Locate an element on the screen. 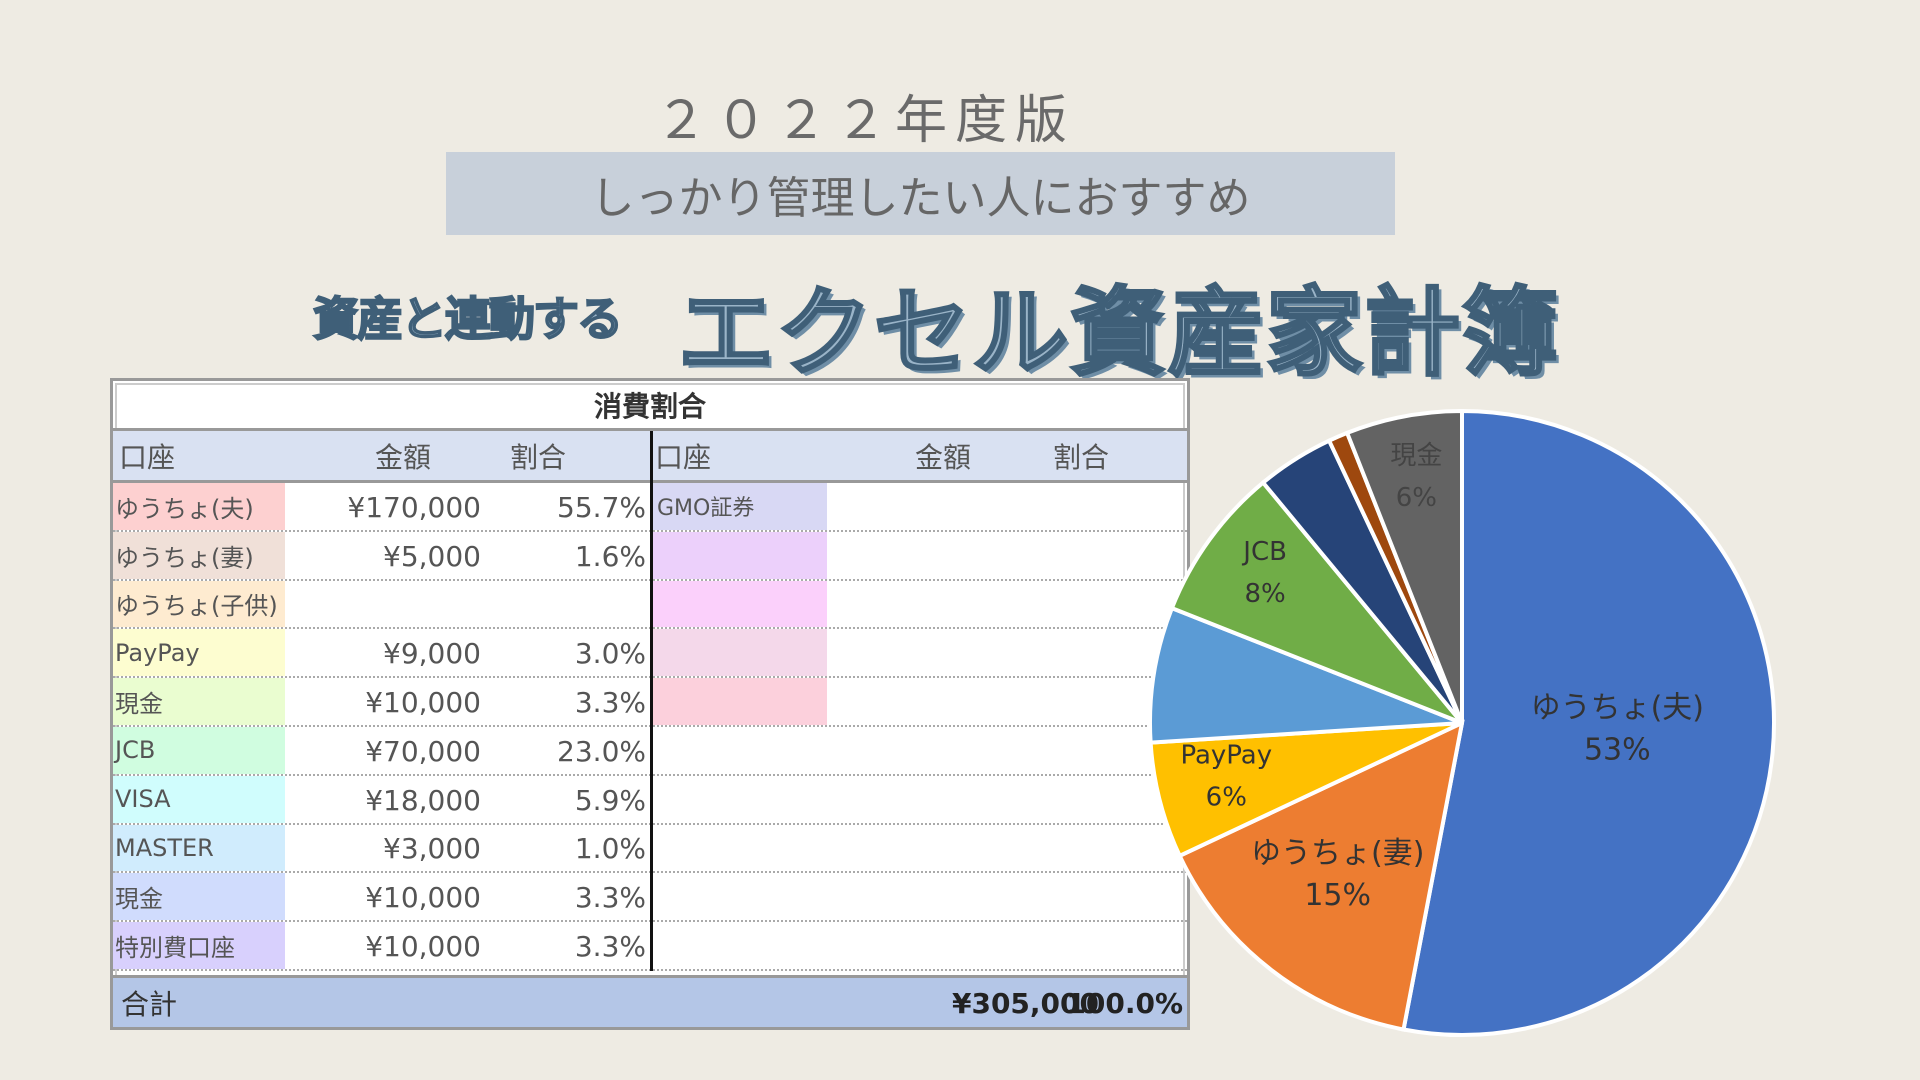  table-row: 現金 ¥10,000 3.3% is located at coordinates (650, 898).